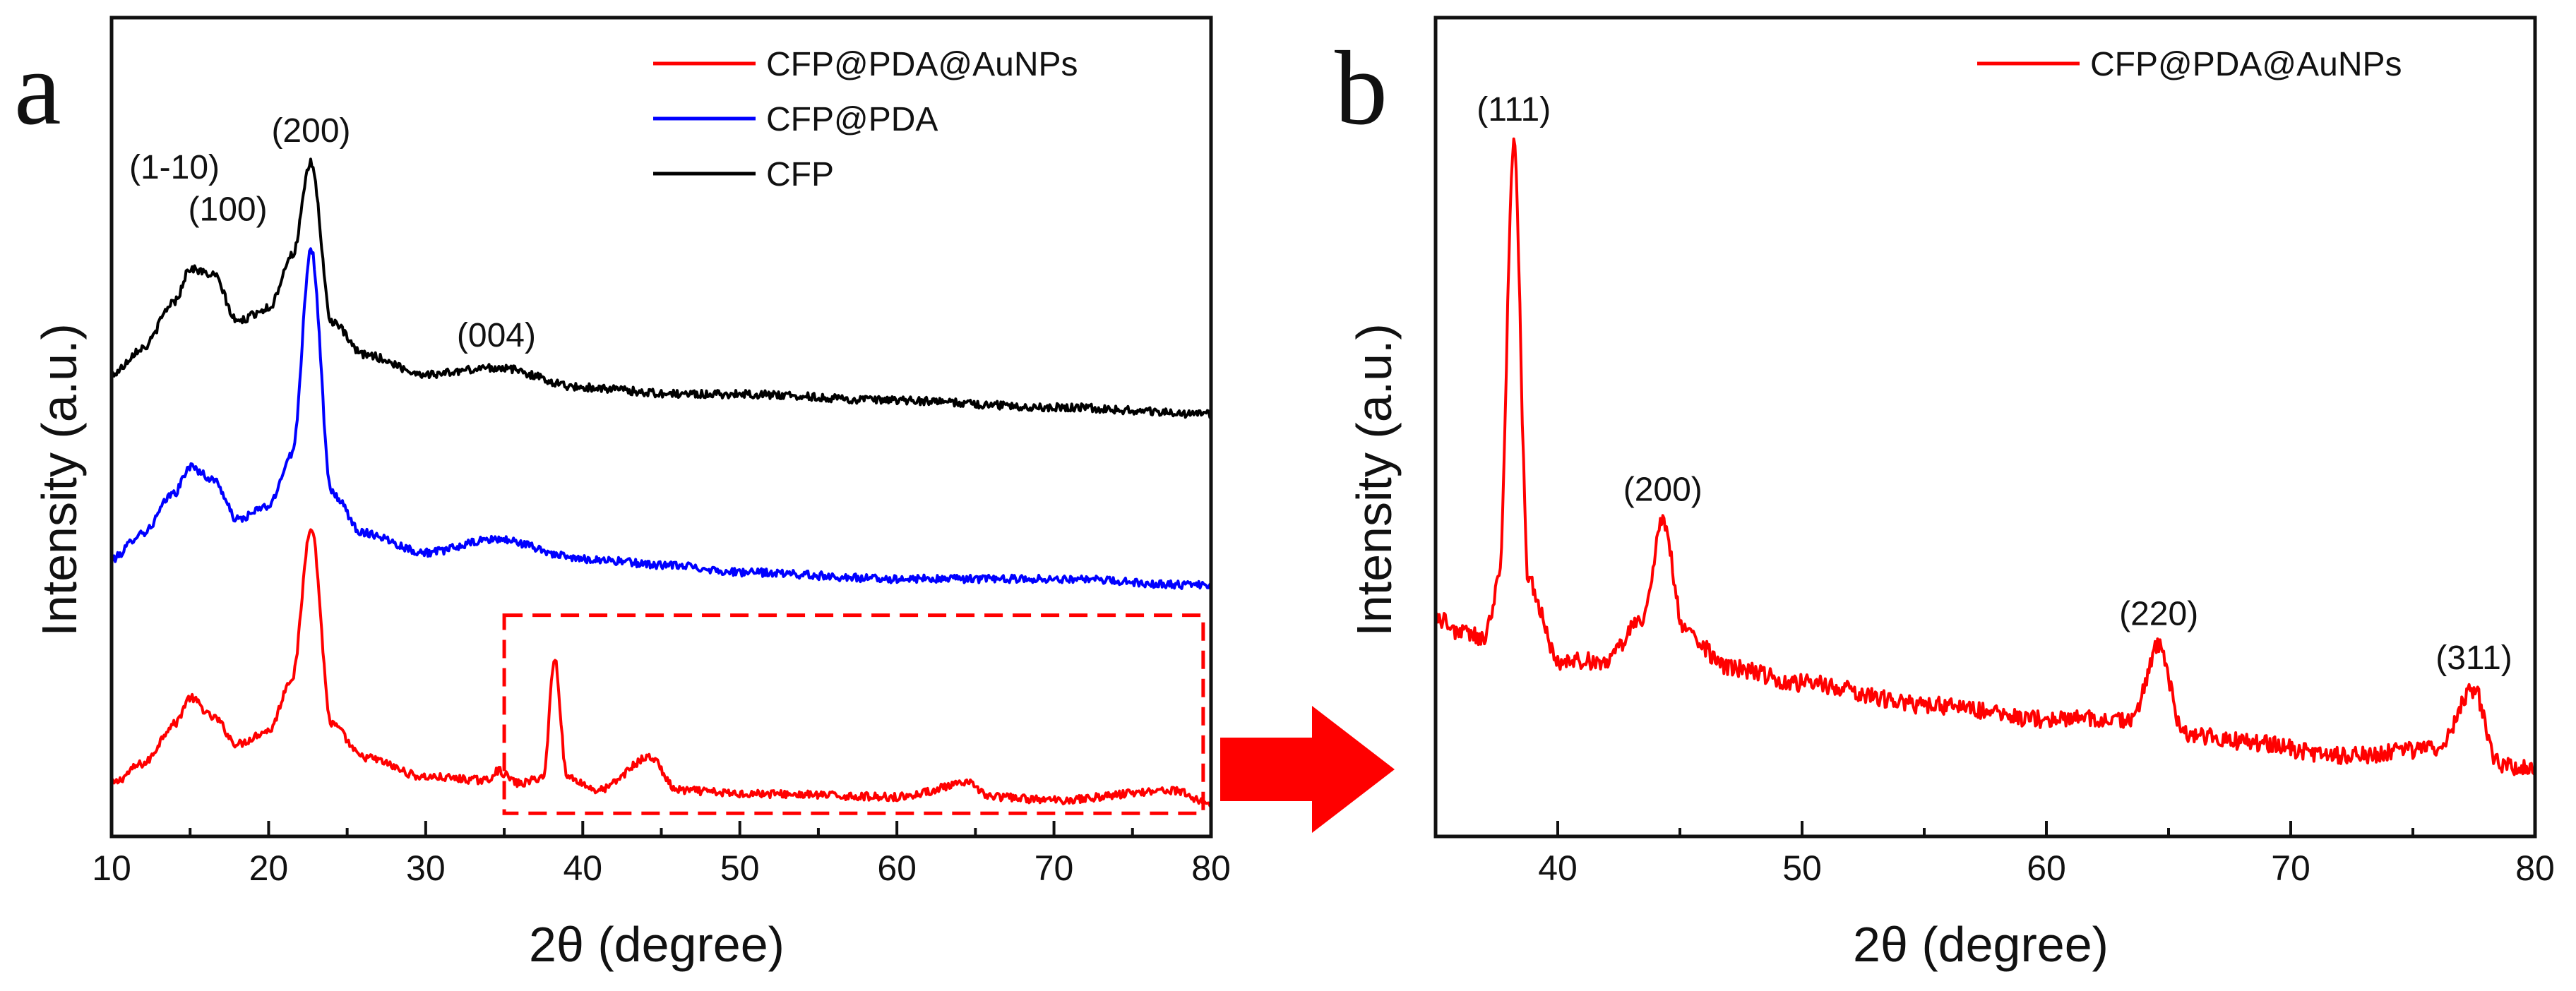  What do you see at coordinates (332, 233) in the screenshot?
I see `panel-a-annotations: (1-10) (100) (200) (004)` at bounding box center [332, 233].